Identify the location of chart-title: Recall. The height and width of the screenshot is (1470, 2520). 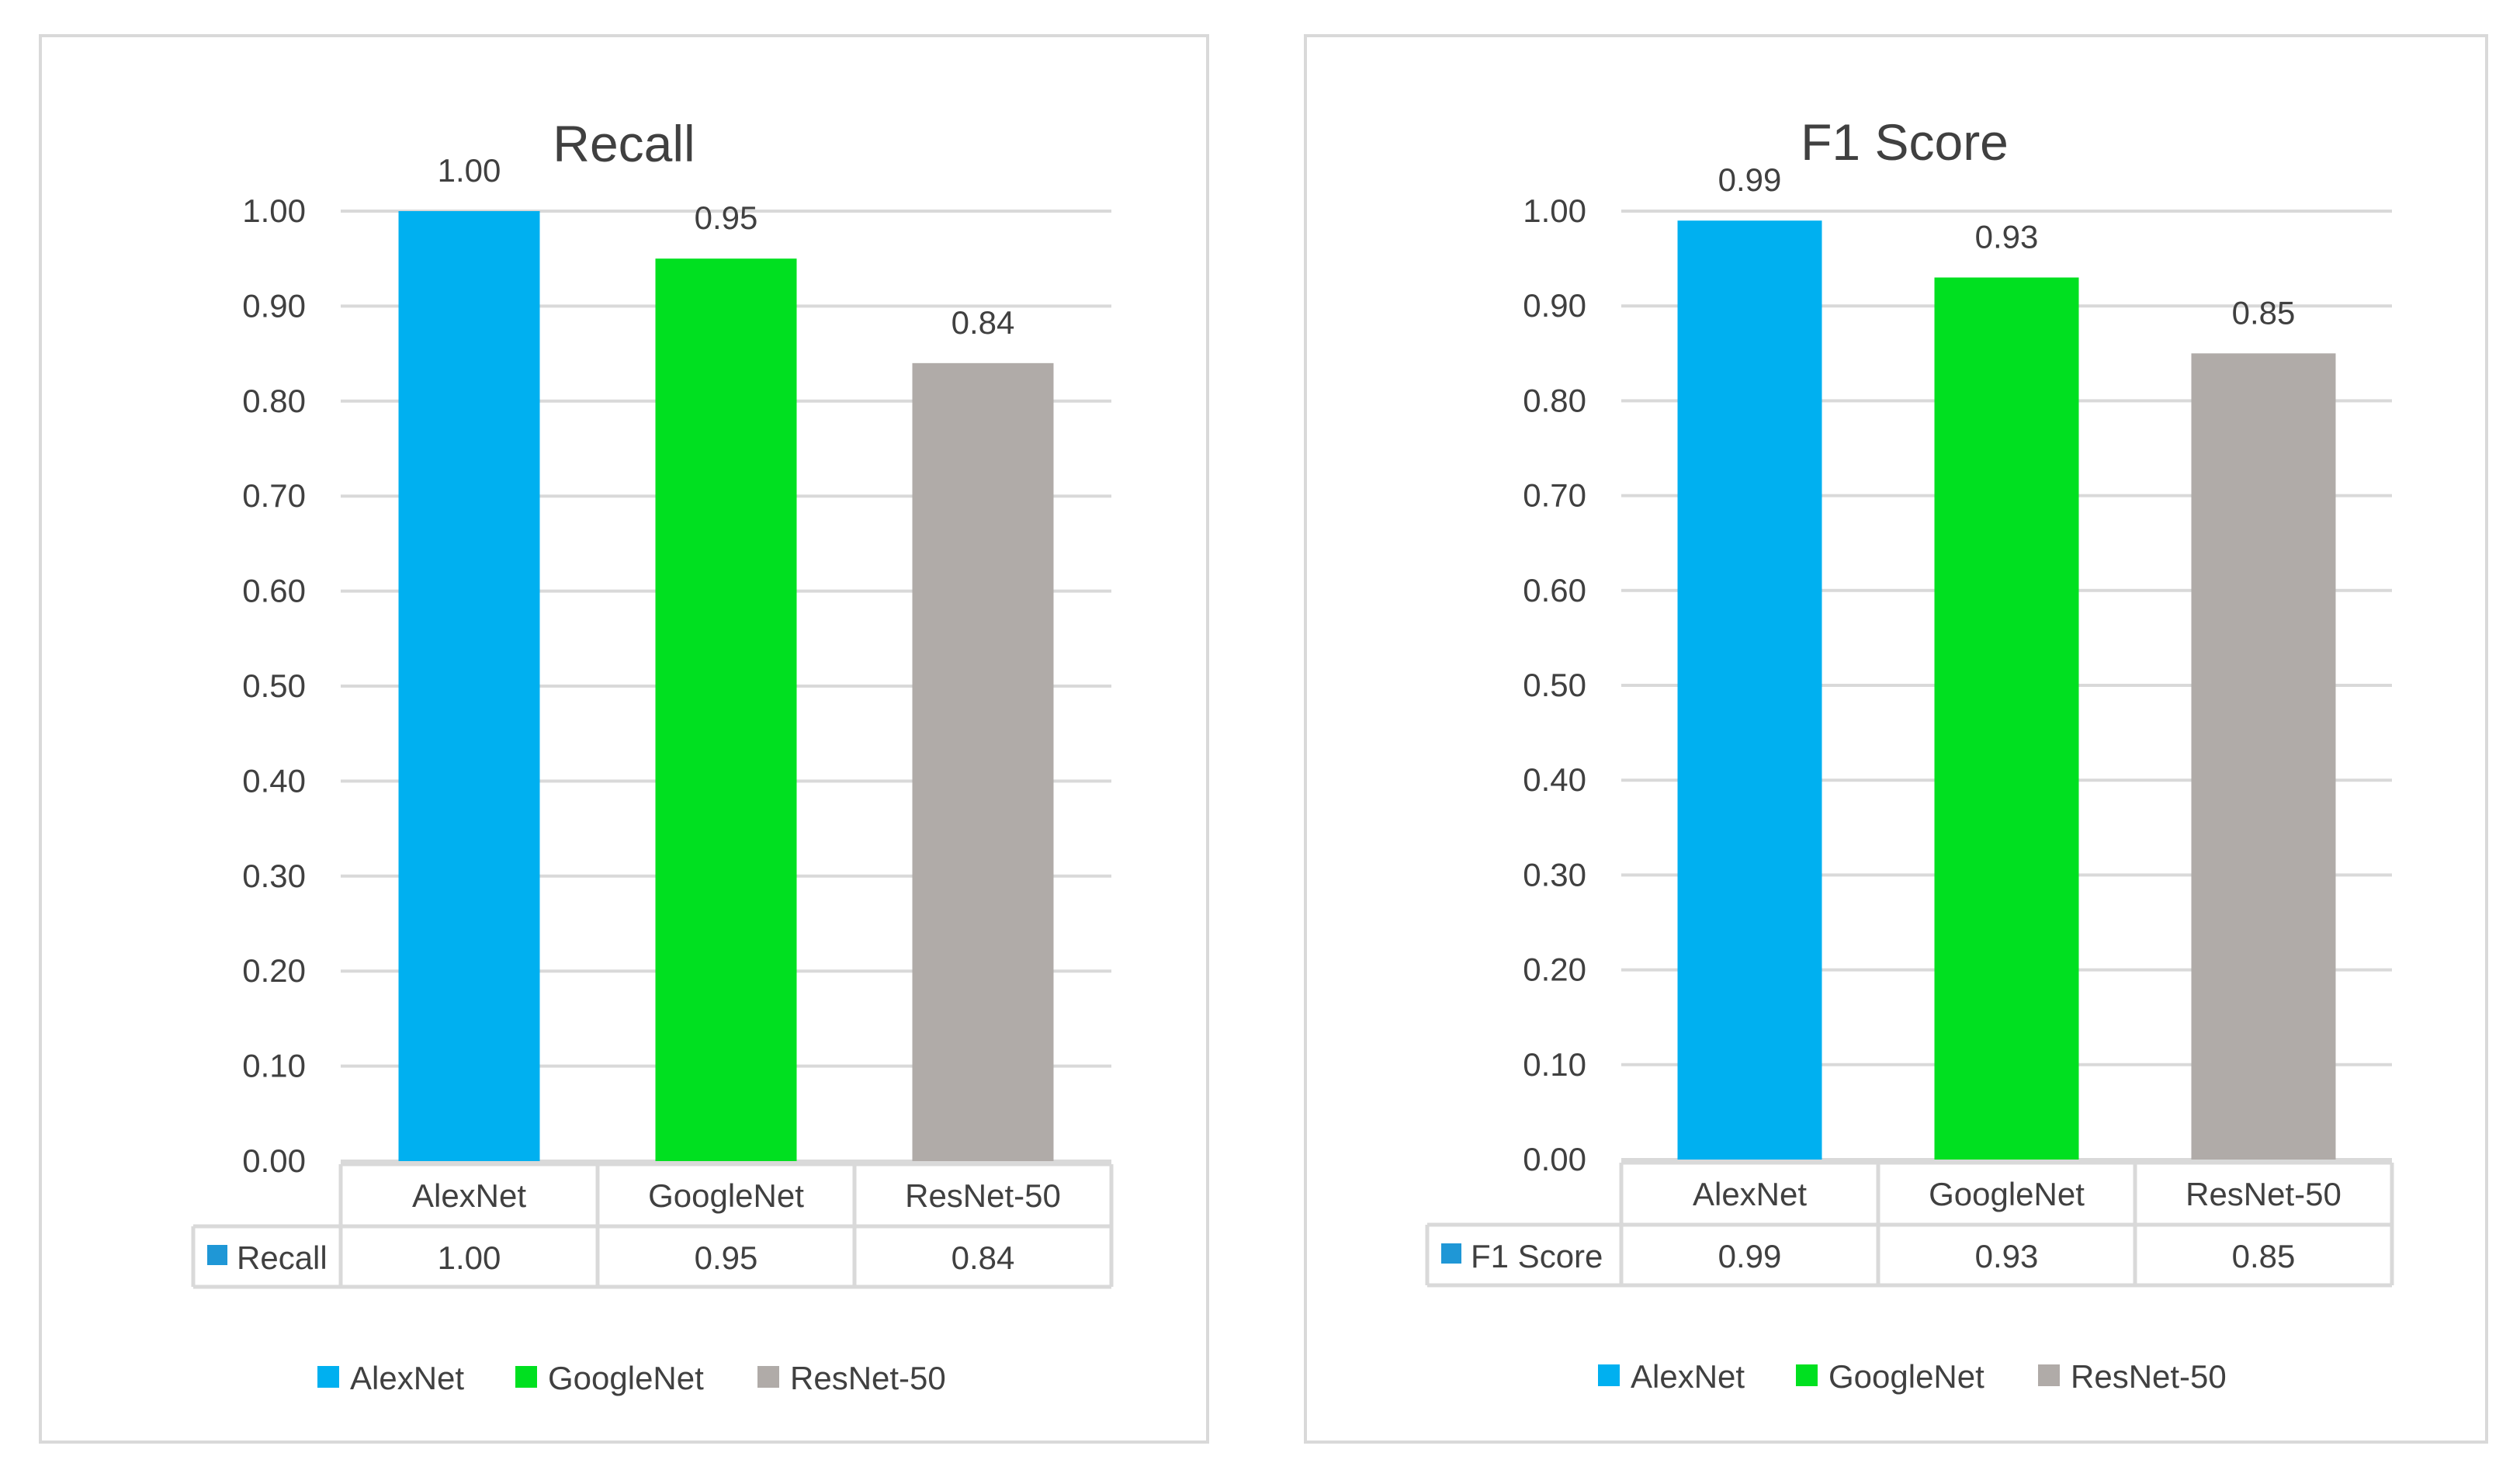
(624, 143).